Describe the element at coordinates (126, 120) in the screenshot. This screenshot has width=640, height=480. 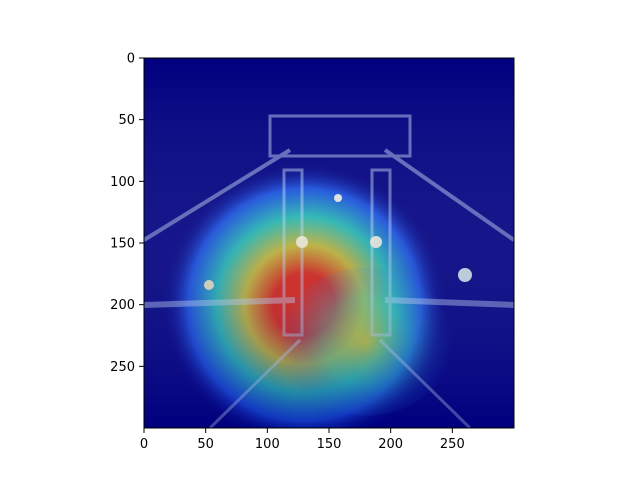
I see `y-tick-label: 50` at that location.